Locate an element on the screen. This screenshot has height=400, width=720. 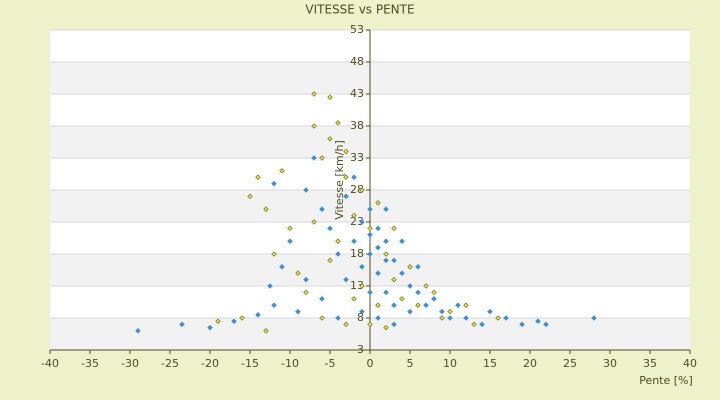
x-tick-label: 15 is located at coordinates (490, 363).